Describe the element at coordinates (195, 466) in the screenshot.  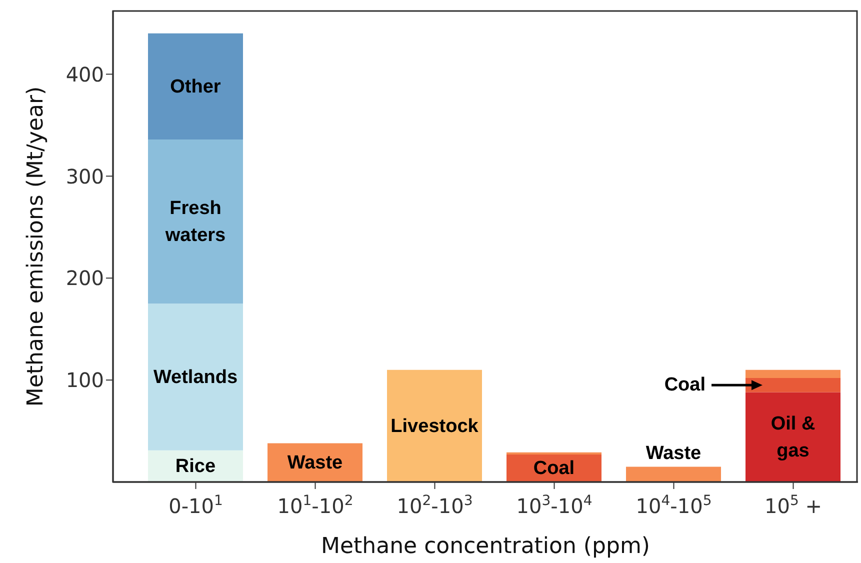
I see `series-label: Rice` at that location.